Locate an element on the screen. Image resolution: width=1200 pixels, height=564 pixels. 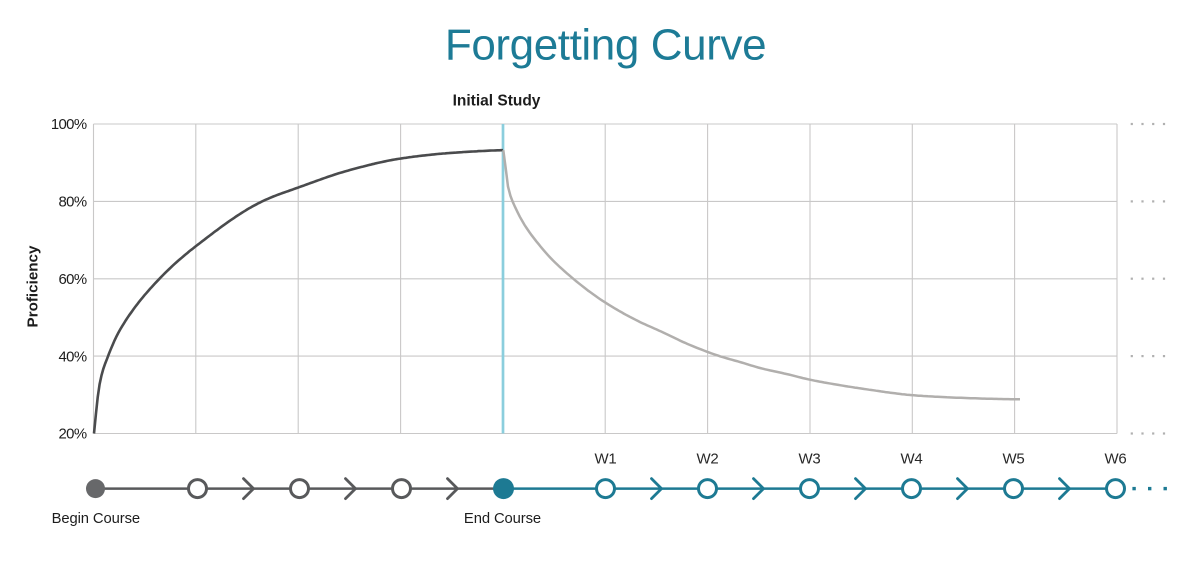
svg-text: 100% is located at coordinates (69, 125).